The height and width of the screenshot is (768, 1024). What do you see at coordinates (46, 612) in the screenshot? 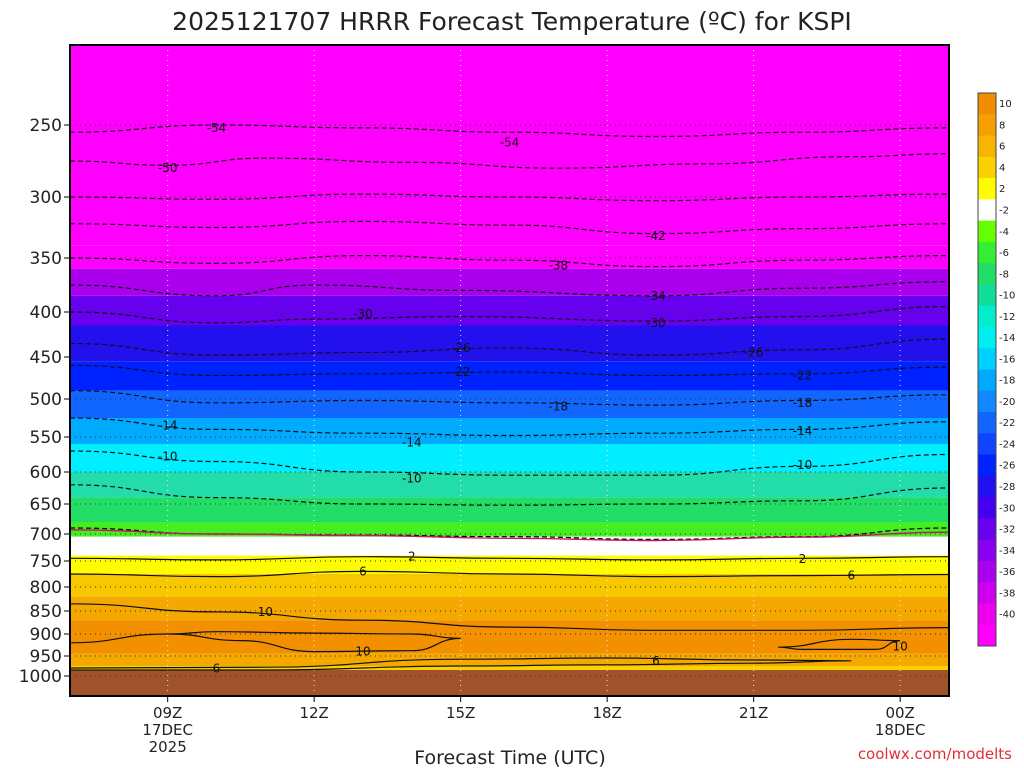
I see `pressure-tick-label: 850` at bounding box center [46, 612].